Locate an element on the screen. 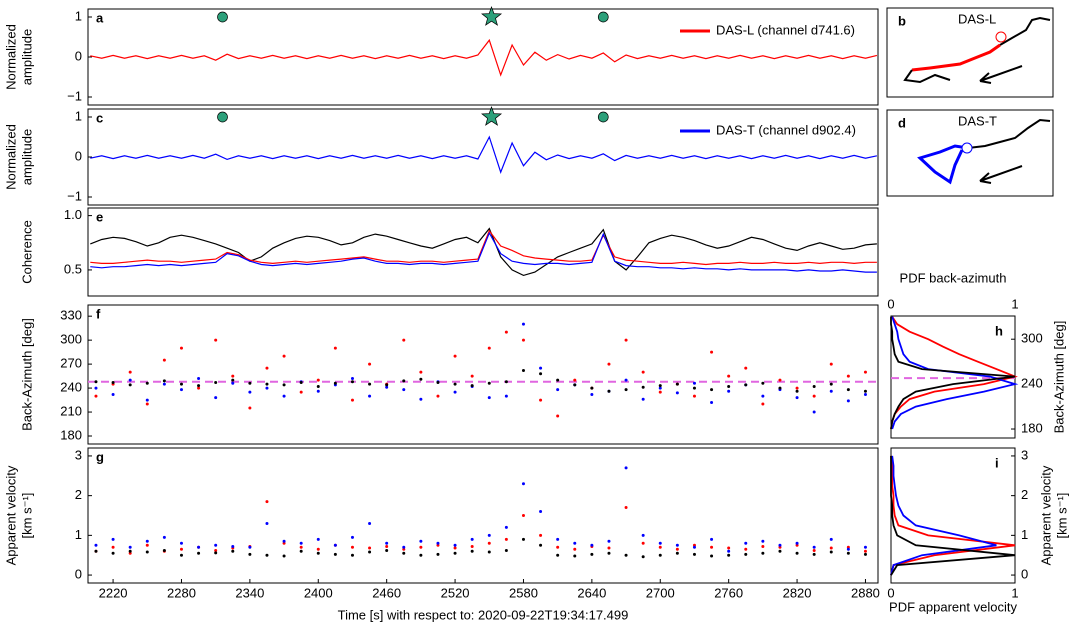  x-tick-label: 2460 is located at coordinates (386, 592).